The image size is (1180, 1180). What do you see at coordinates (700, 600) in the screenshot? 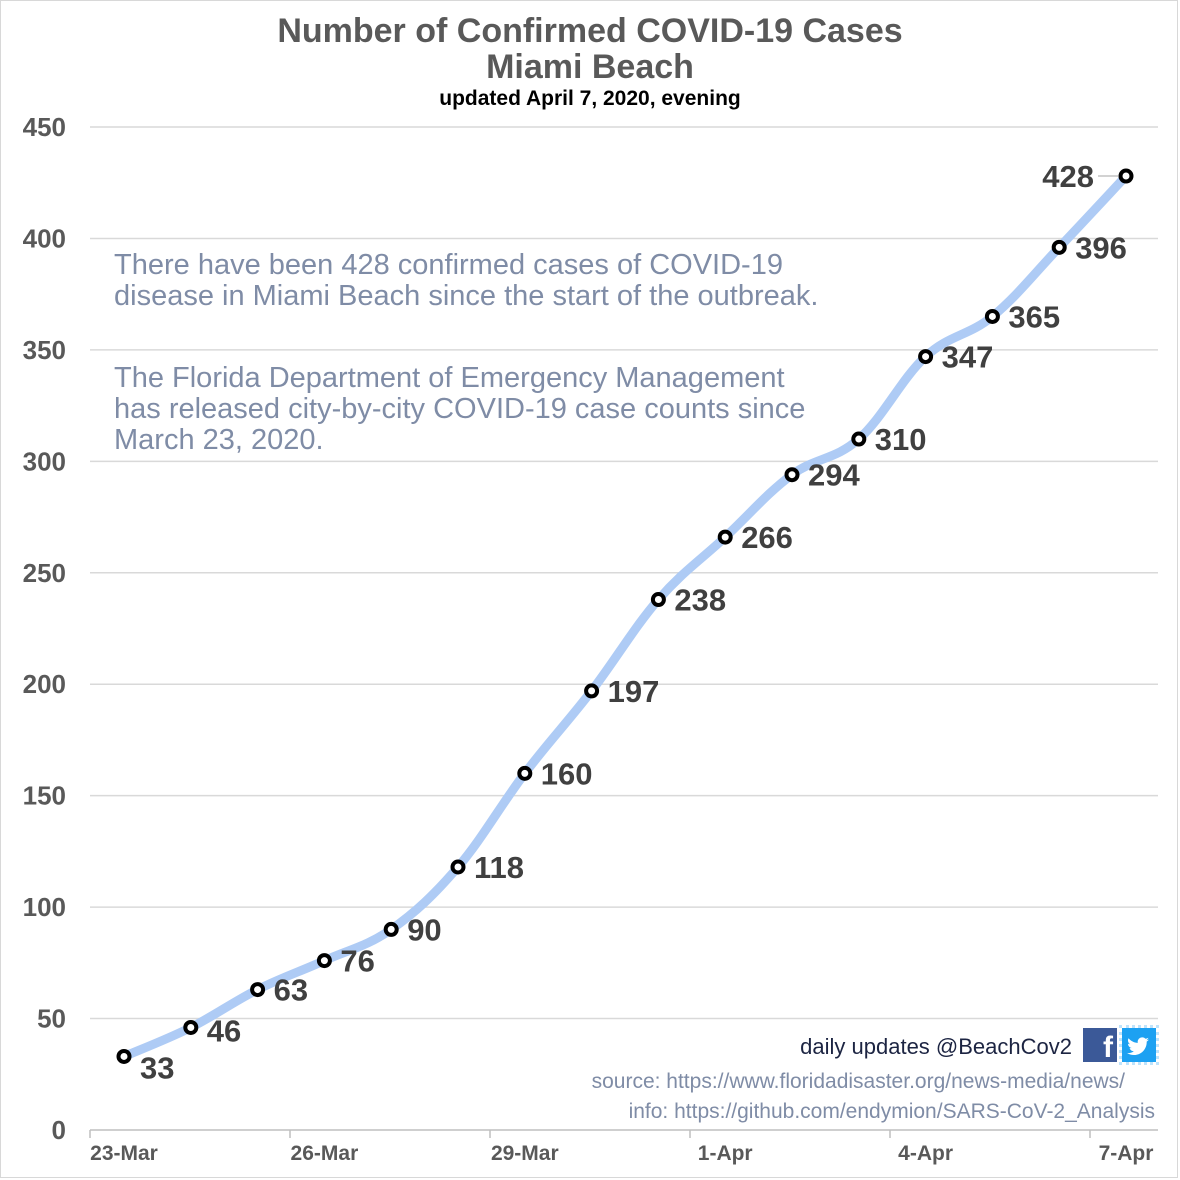
I see `data-label: 238` at bounding box center [700, 600].